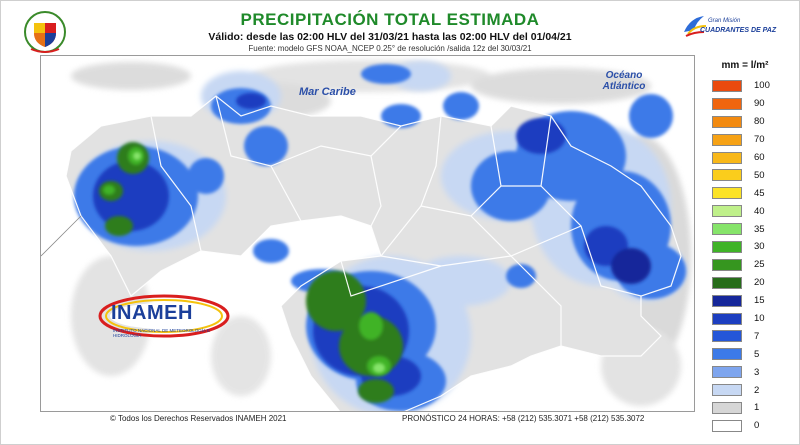 The image size is (800, 445). Describe the element at coordinates (745, 158) in the screenshot. I see `legend-row: 60` at that location.